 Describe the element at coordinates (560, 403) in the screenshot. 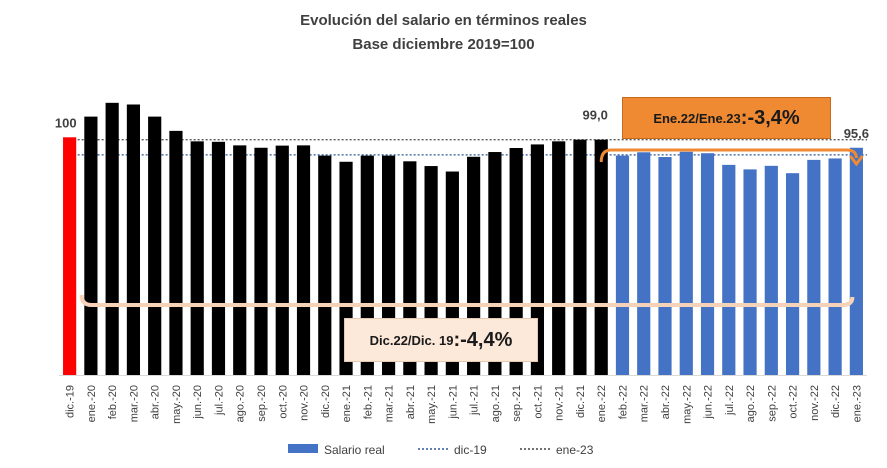

I see `x-tick-label-nov-21: nov.-21` at that location.